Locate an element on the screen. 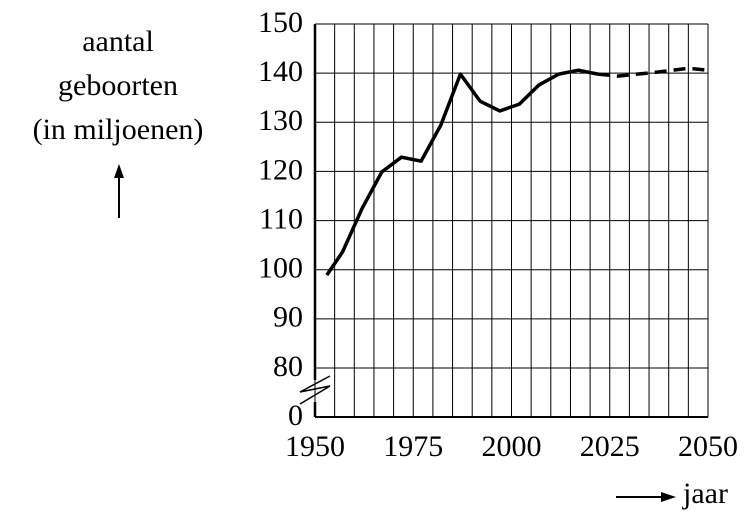 The height and width of the screenshot is (530, 754). x-arrow is located at coordinates (646, 497).